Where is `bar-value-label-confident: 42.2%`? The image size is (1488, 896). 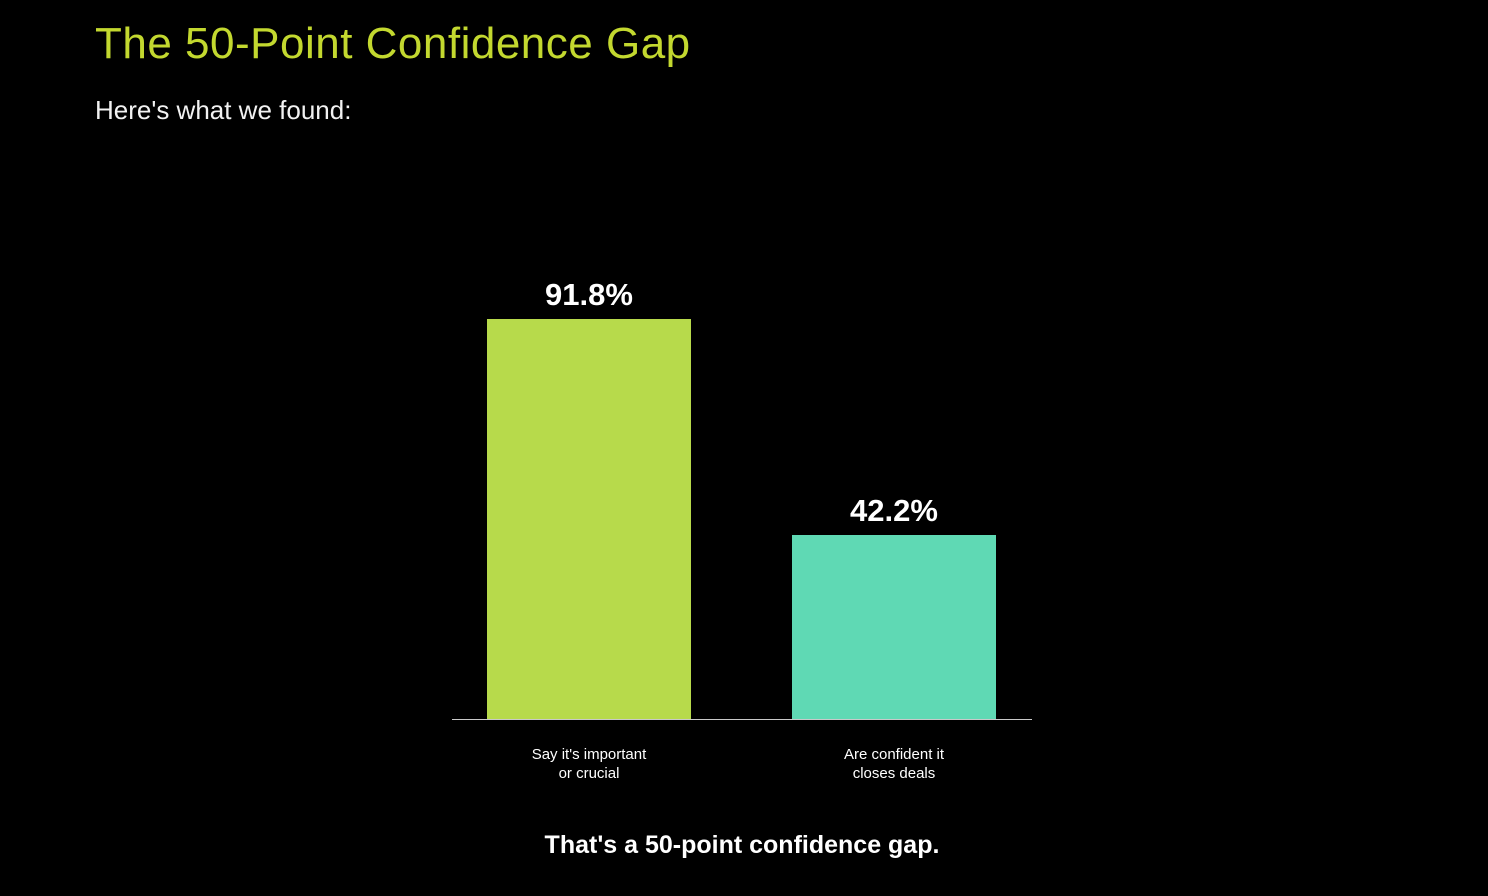 bar-value-label-confident: 42.2% is located at coordinates (894, 510).